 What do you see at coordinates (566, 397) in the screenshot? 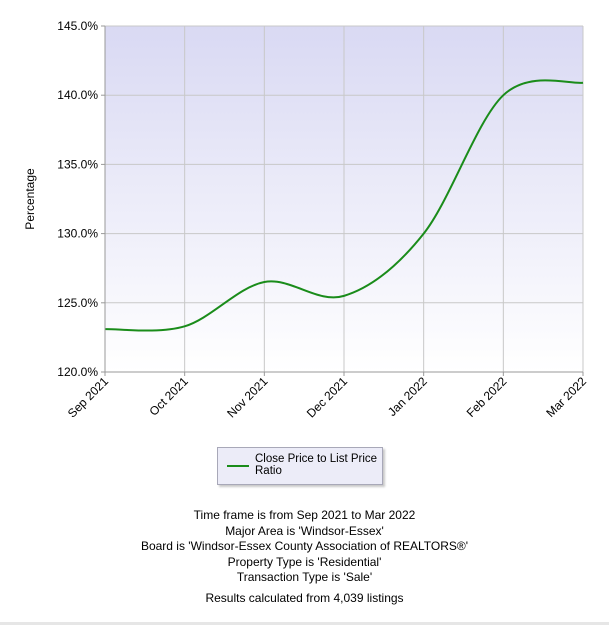
I see `x-tick-label: Mar 2022` at bounding box center [566, 397].